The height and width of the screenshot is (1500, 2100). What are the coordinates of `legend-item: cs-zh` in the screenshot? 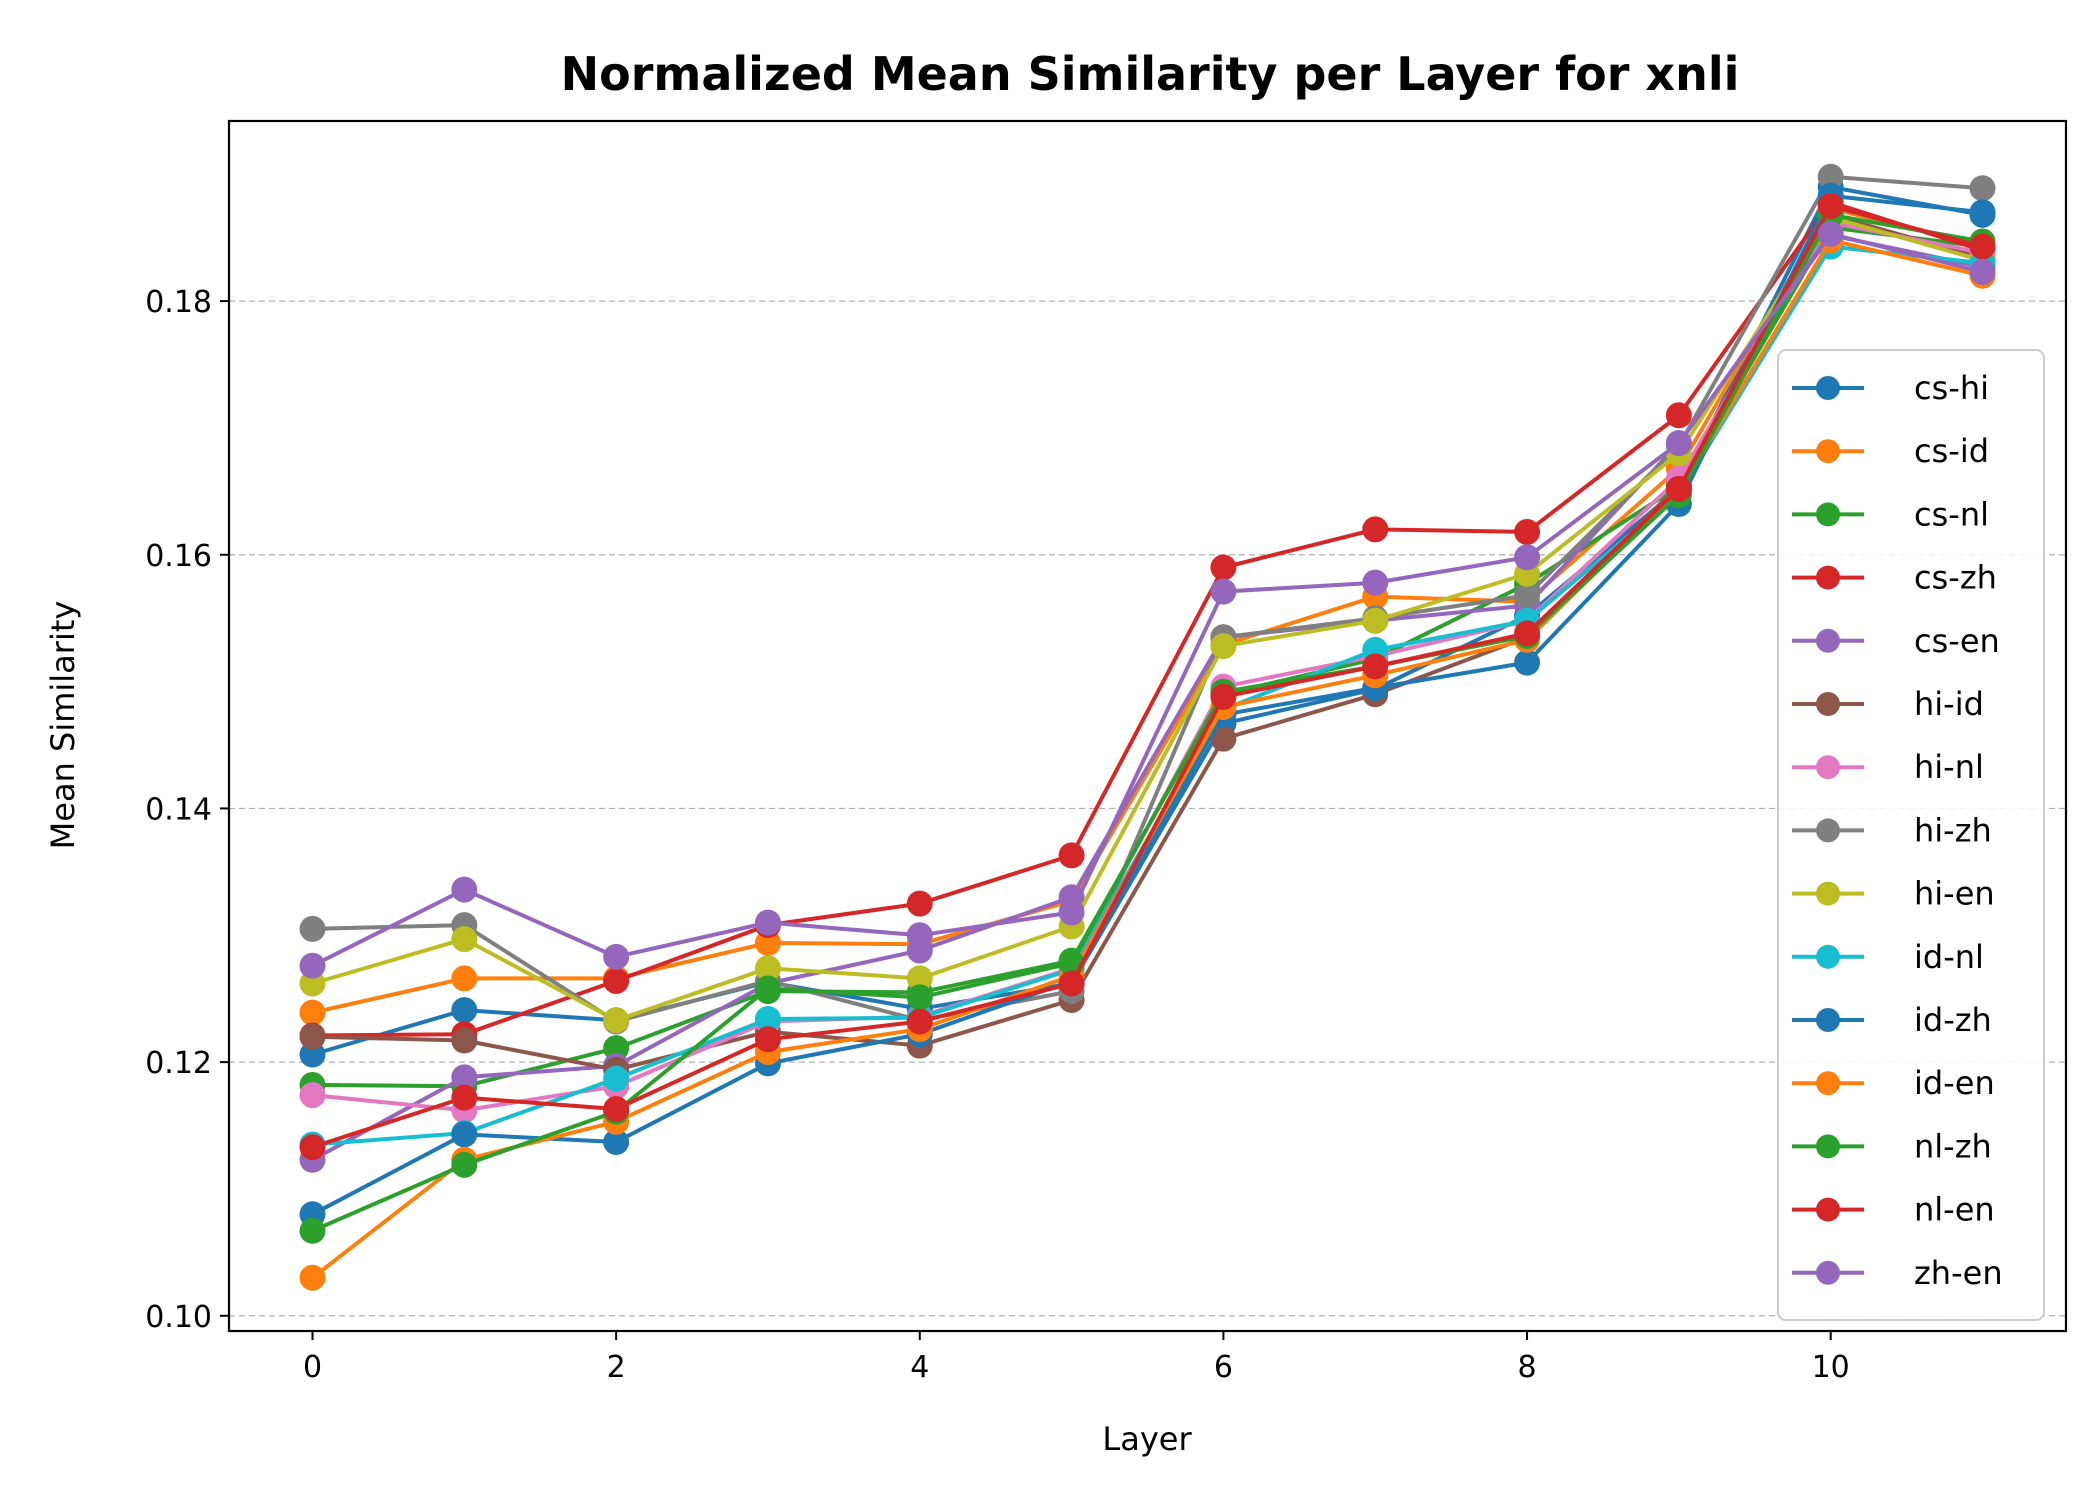 It's located at (1894, 578).